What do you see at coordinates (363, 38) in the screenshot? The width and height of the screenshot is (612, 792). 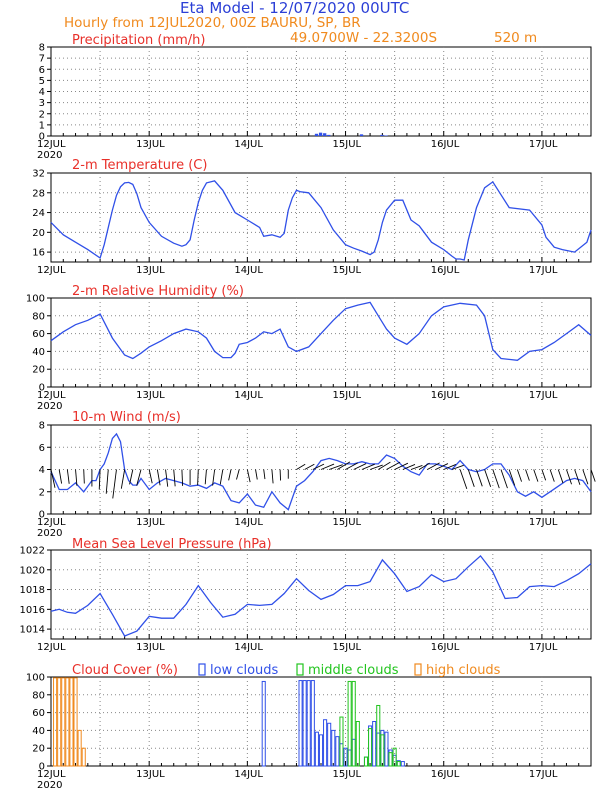 I see `coordinates: 49.0700W - 22.3200S` at bounding box center [363, 38].